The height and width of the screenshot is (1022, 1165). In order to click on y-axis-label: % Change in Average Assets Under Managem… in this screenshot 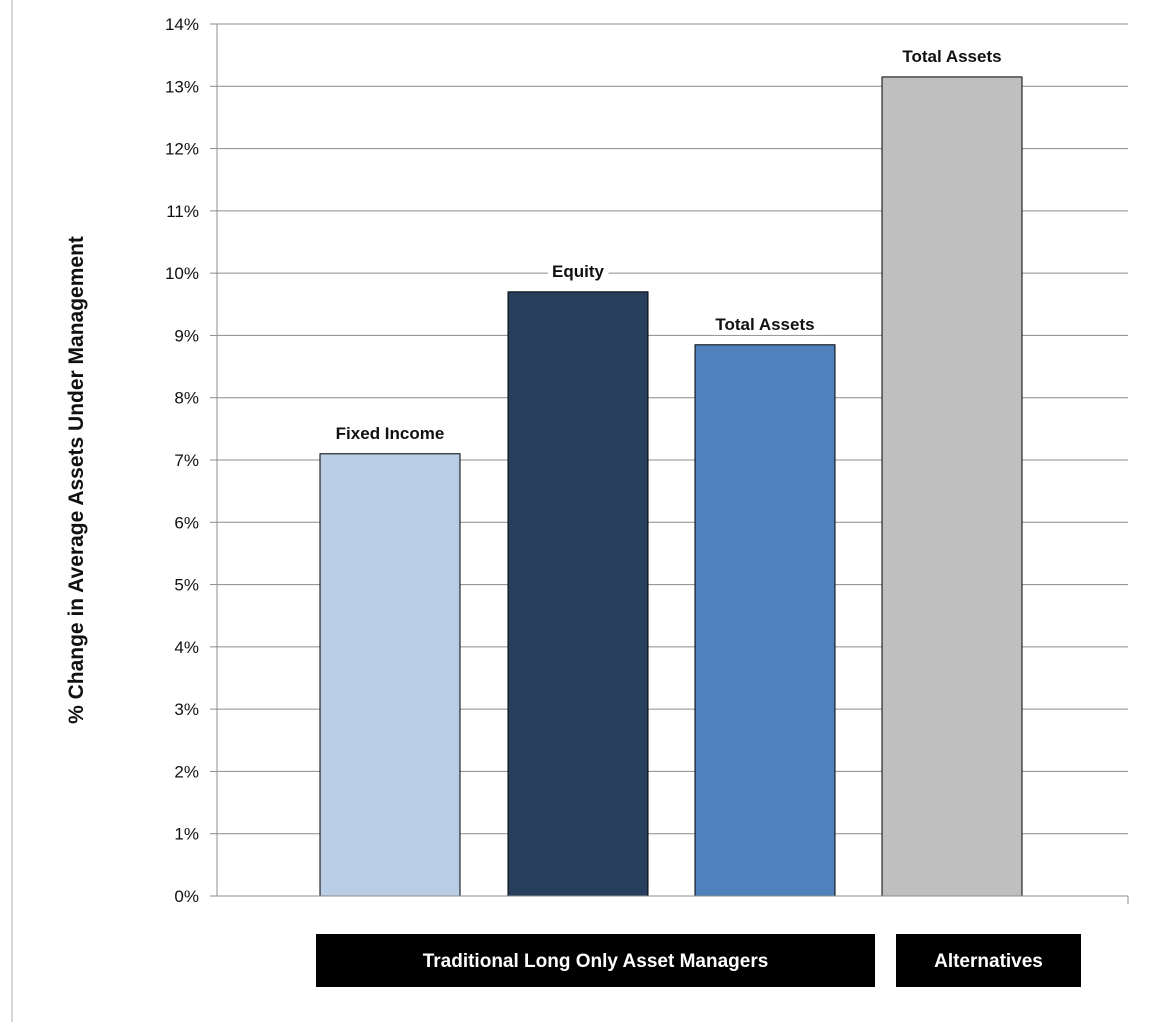, I will do `click(76, 480)`.